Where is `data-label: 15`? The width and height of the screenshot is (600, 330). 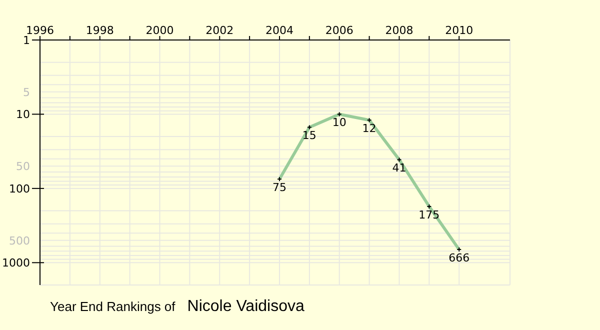
data-label: 15 is located at coordinates (309, 135).